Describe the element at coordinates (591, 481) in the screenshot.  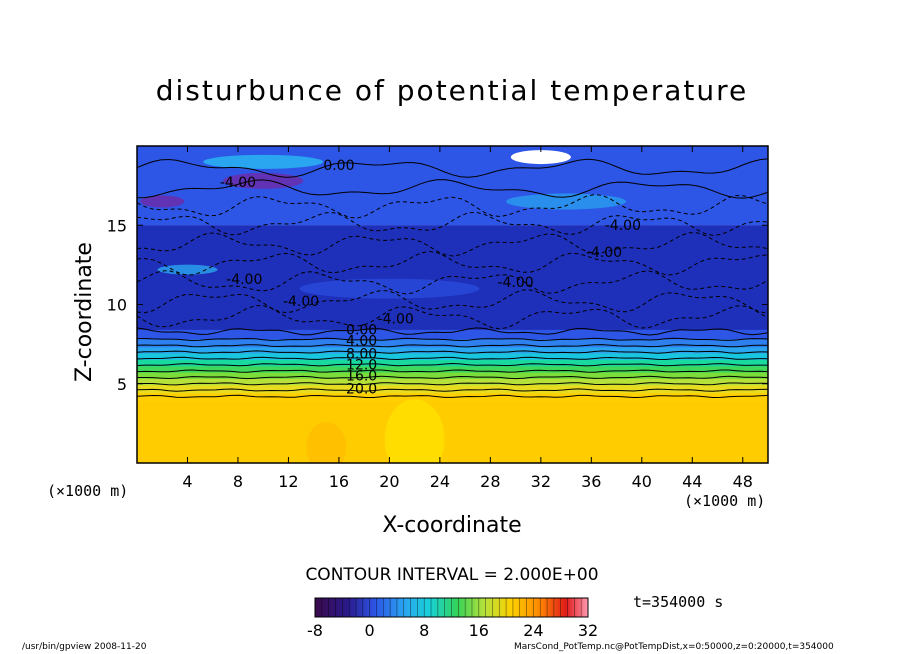
I see `x-tick-label: 36` at that location.